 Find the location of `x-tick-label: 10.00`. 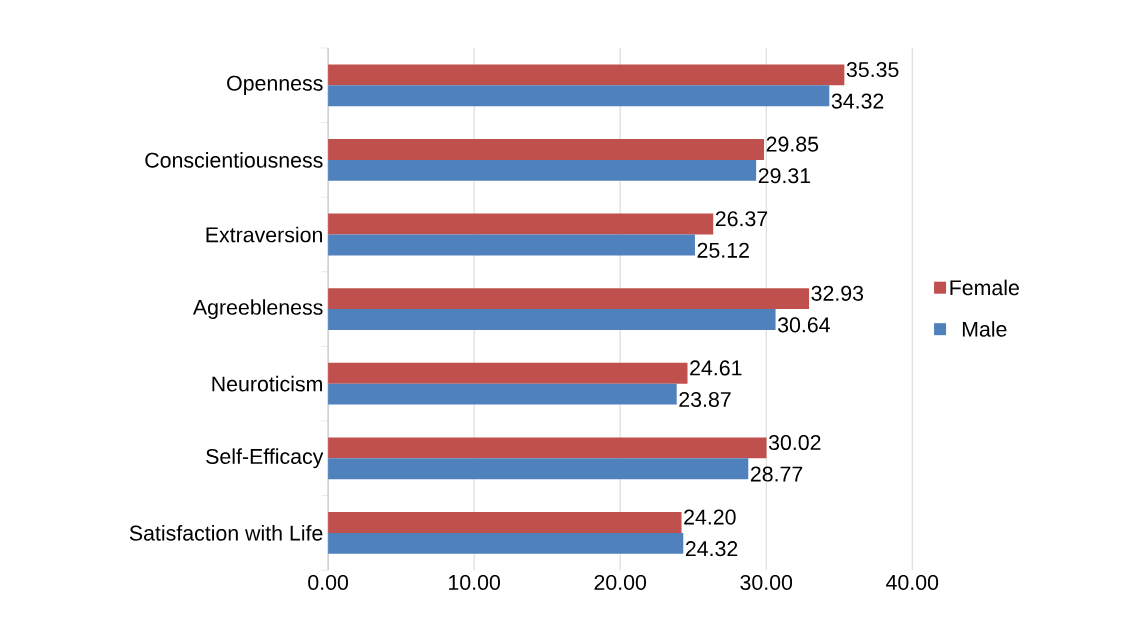

x-tick-label: 10.00 is located at coordinates (474, 582).